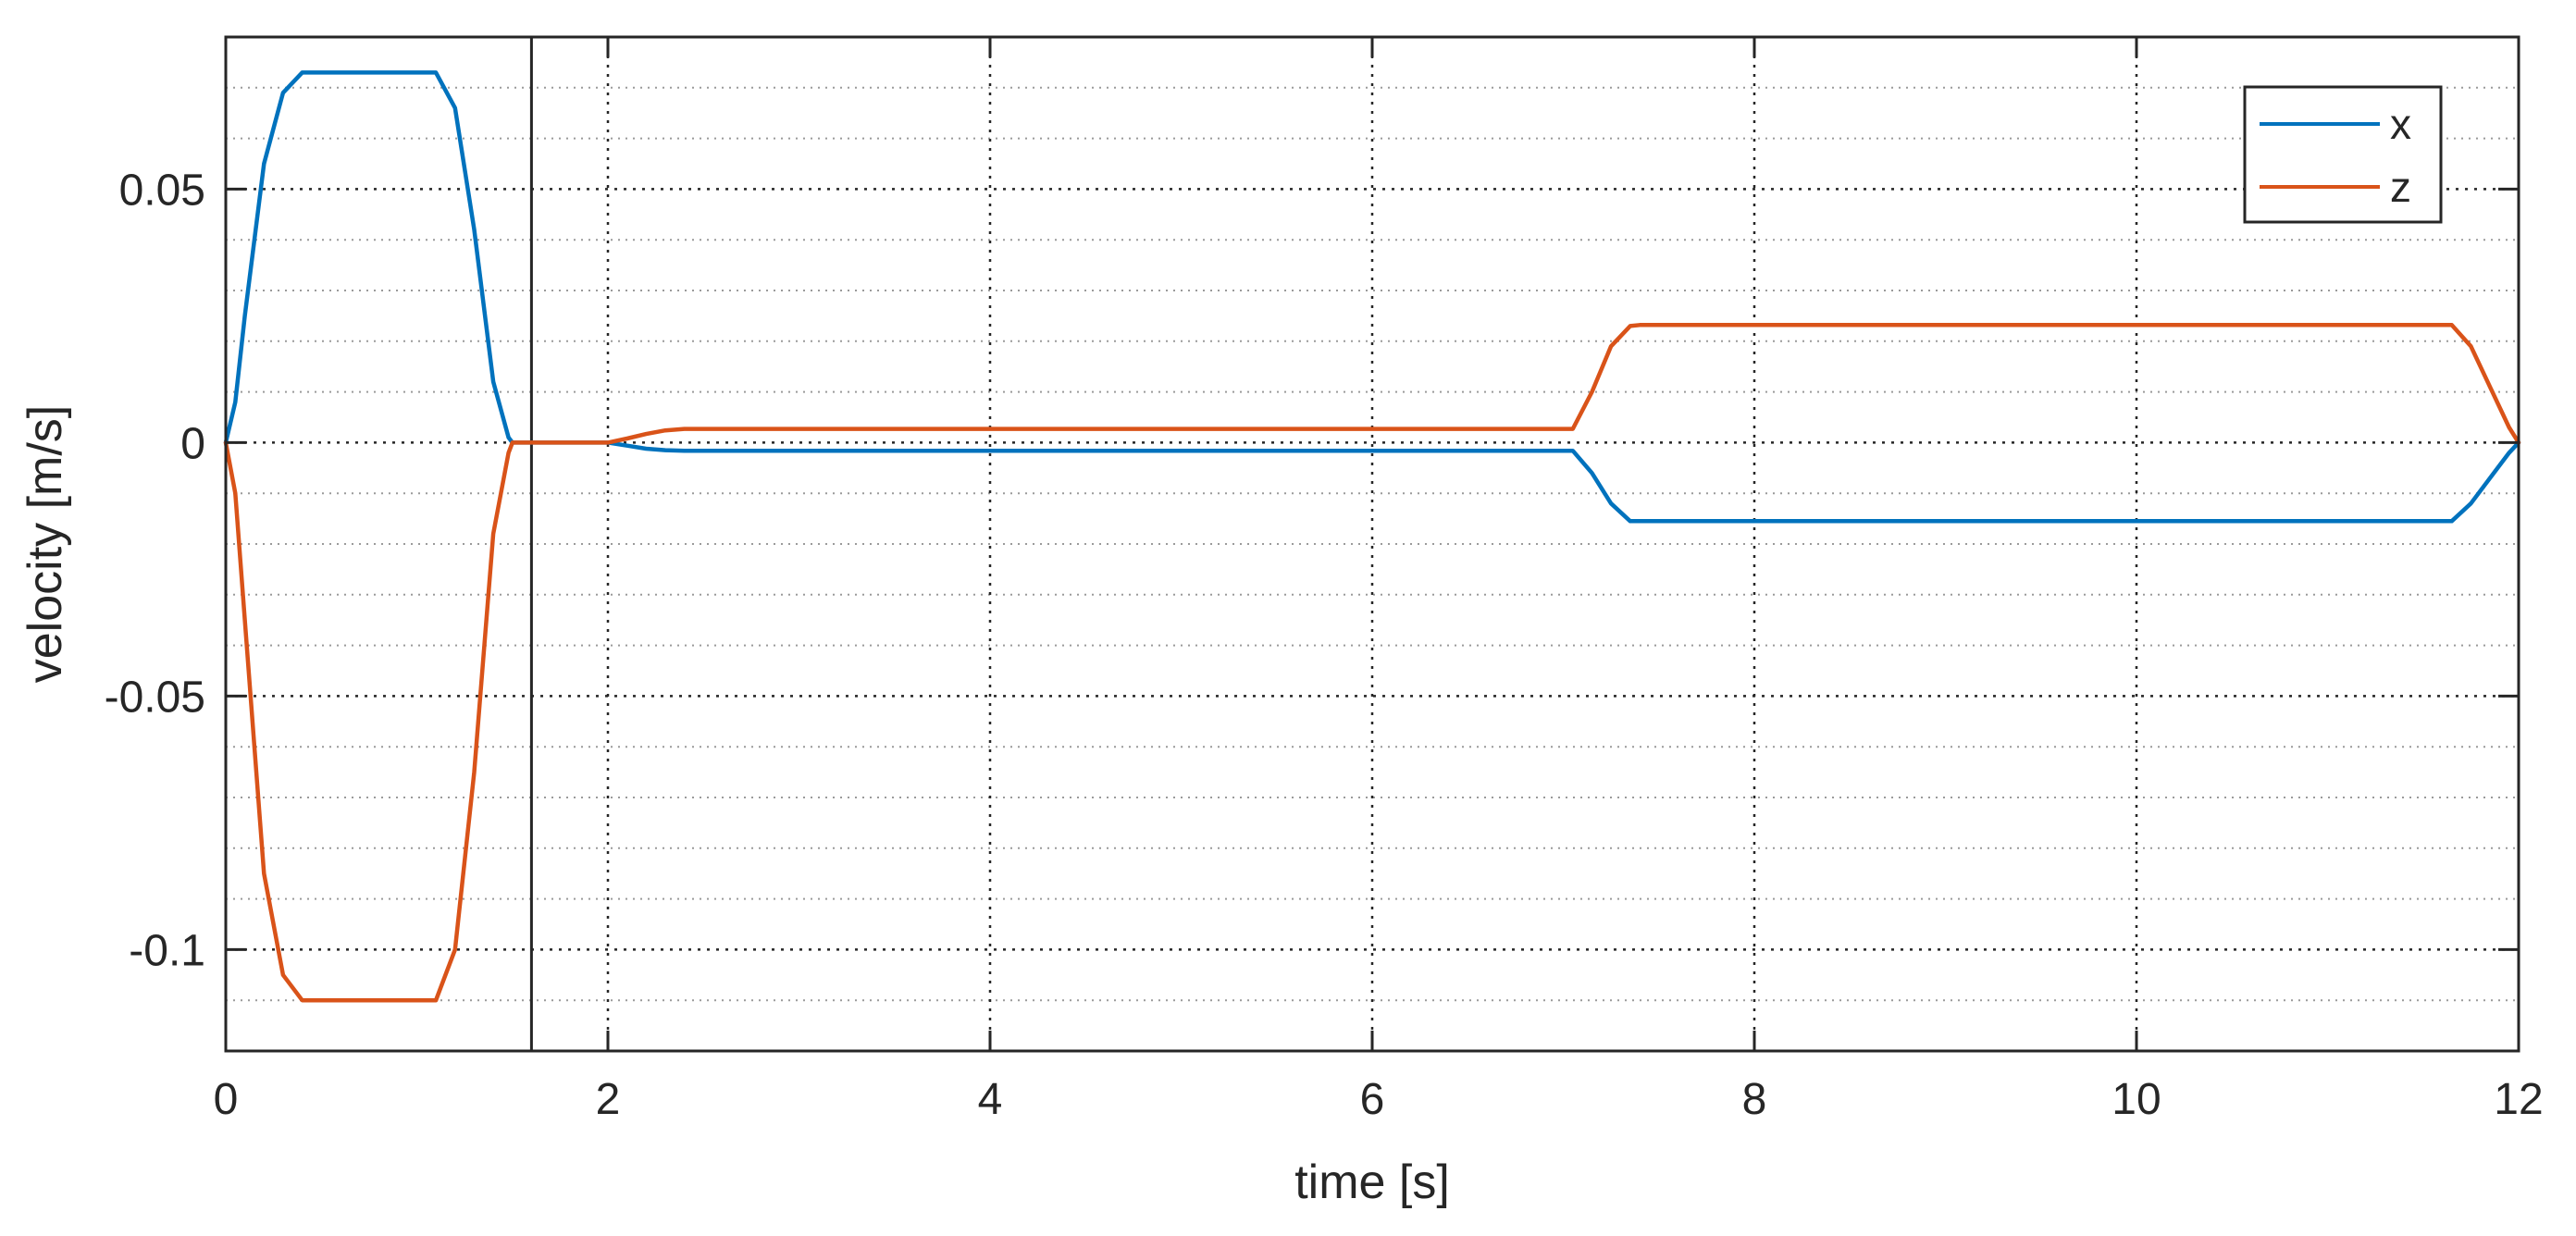 The width and height of the screenshot is (2576, 1236). I want to click on x-tick-label: 6, so click(1373, 1100).